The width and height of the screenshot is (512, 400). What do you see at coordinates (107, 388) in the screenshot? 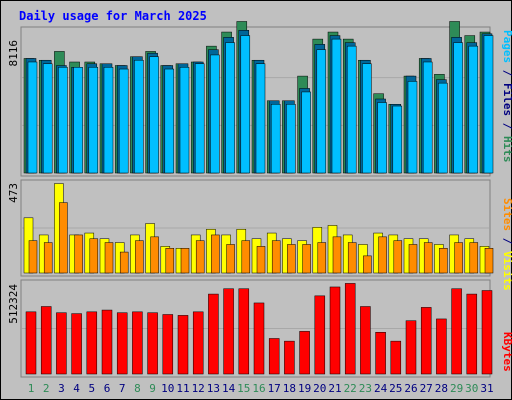
I see `day-label: 6` at bounding box center [107, 388].